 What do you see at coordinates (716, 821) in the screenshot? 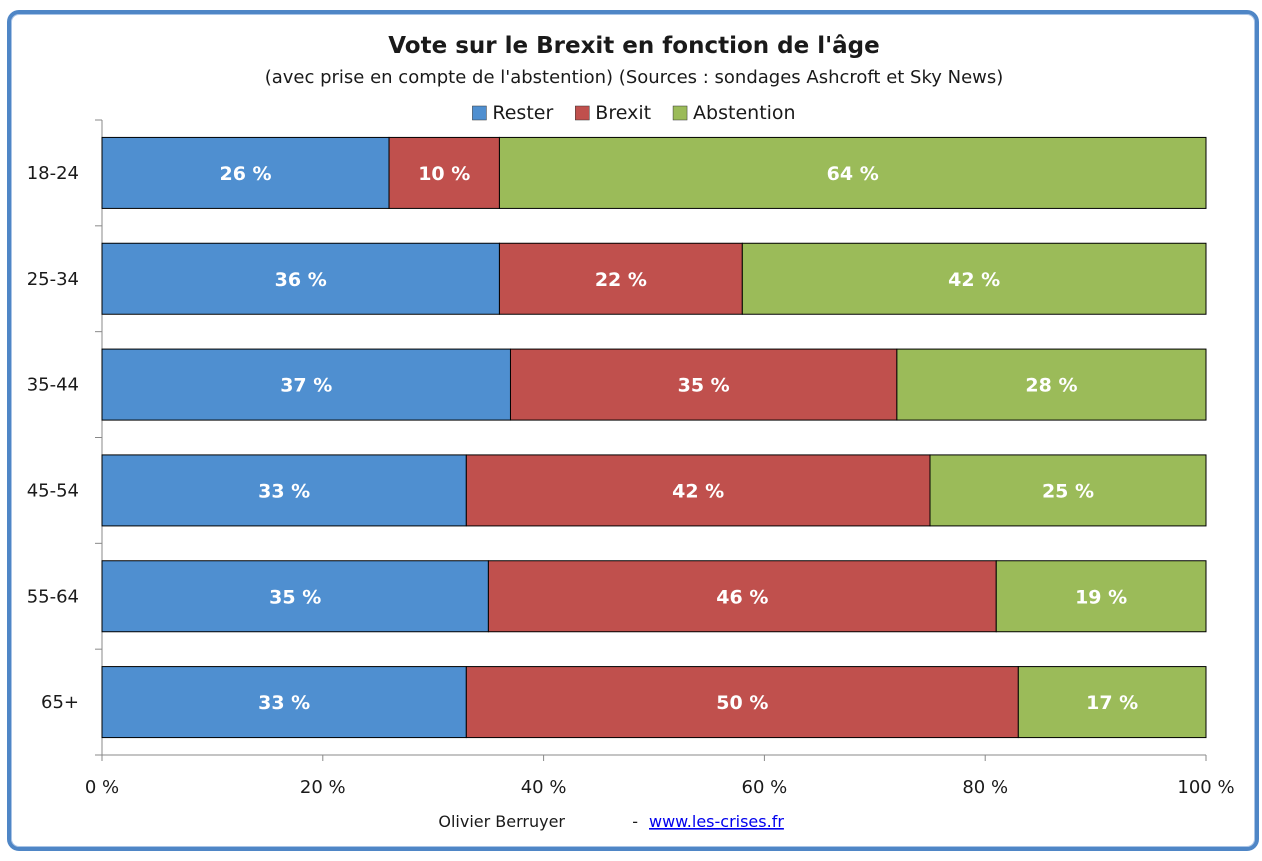
I see `credit-link: www.les-crises.fr` at bounding box center [716, 821].